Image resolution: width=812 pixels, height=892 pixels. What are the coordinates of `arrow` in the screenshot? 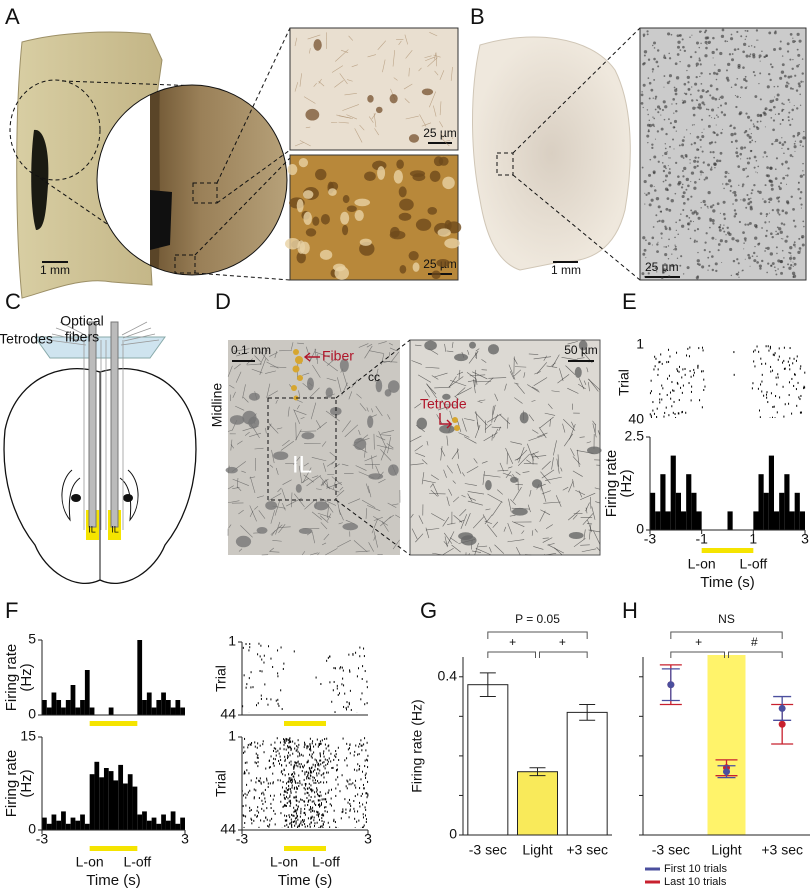 It's located at (311, 357).